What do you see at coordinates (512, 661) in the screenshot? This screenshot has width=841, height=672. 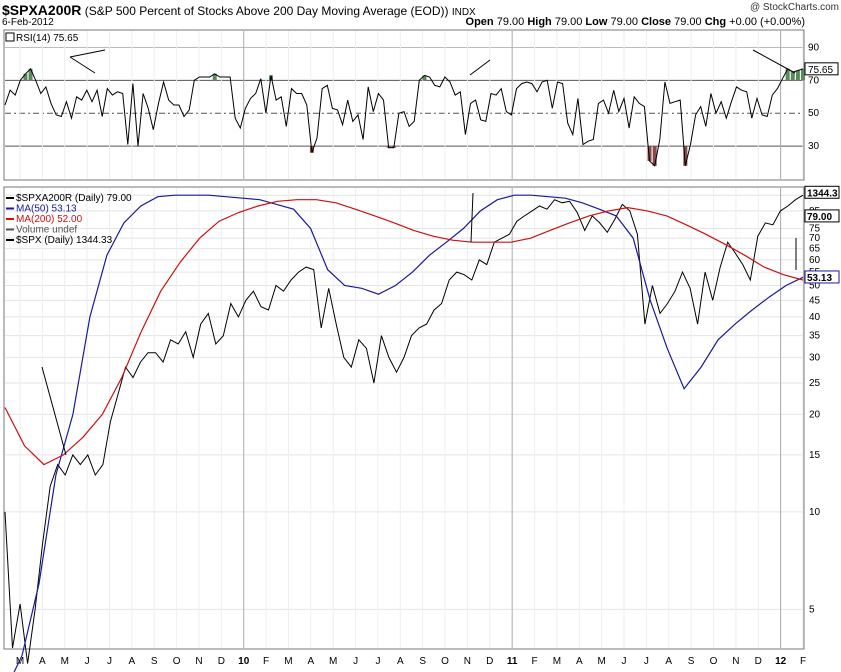 I see `x-tick-label: 11` at bounding box center [512, 661].